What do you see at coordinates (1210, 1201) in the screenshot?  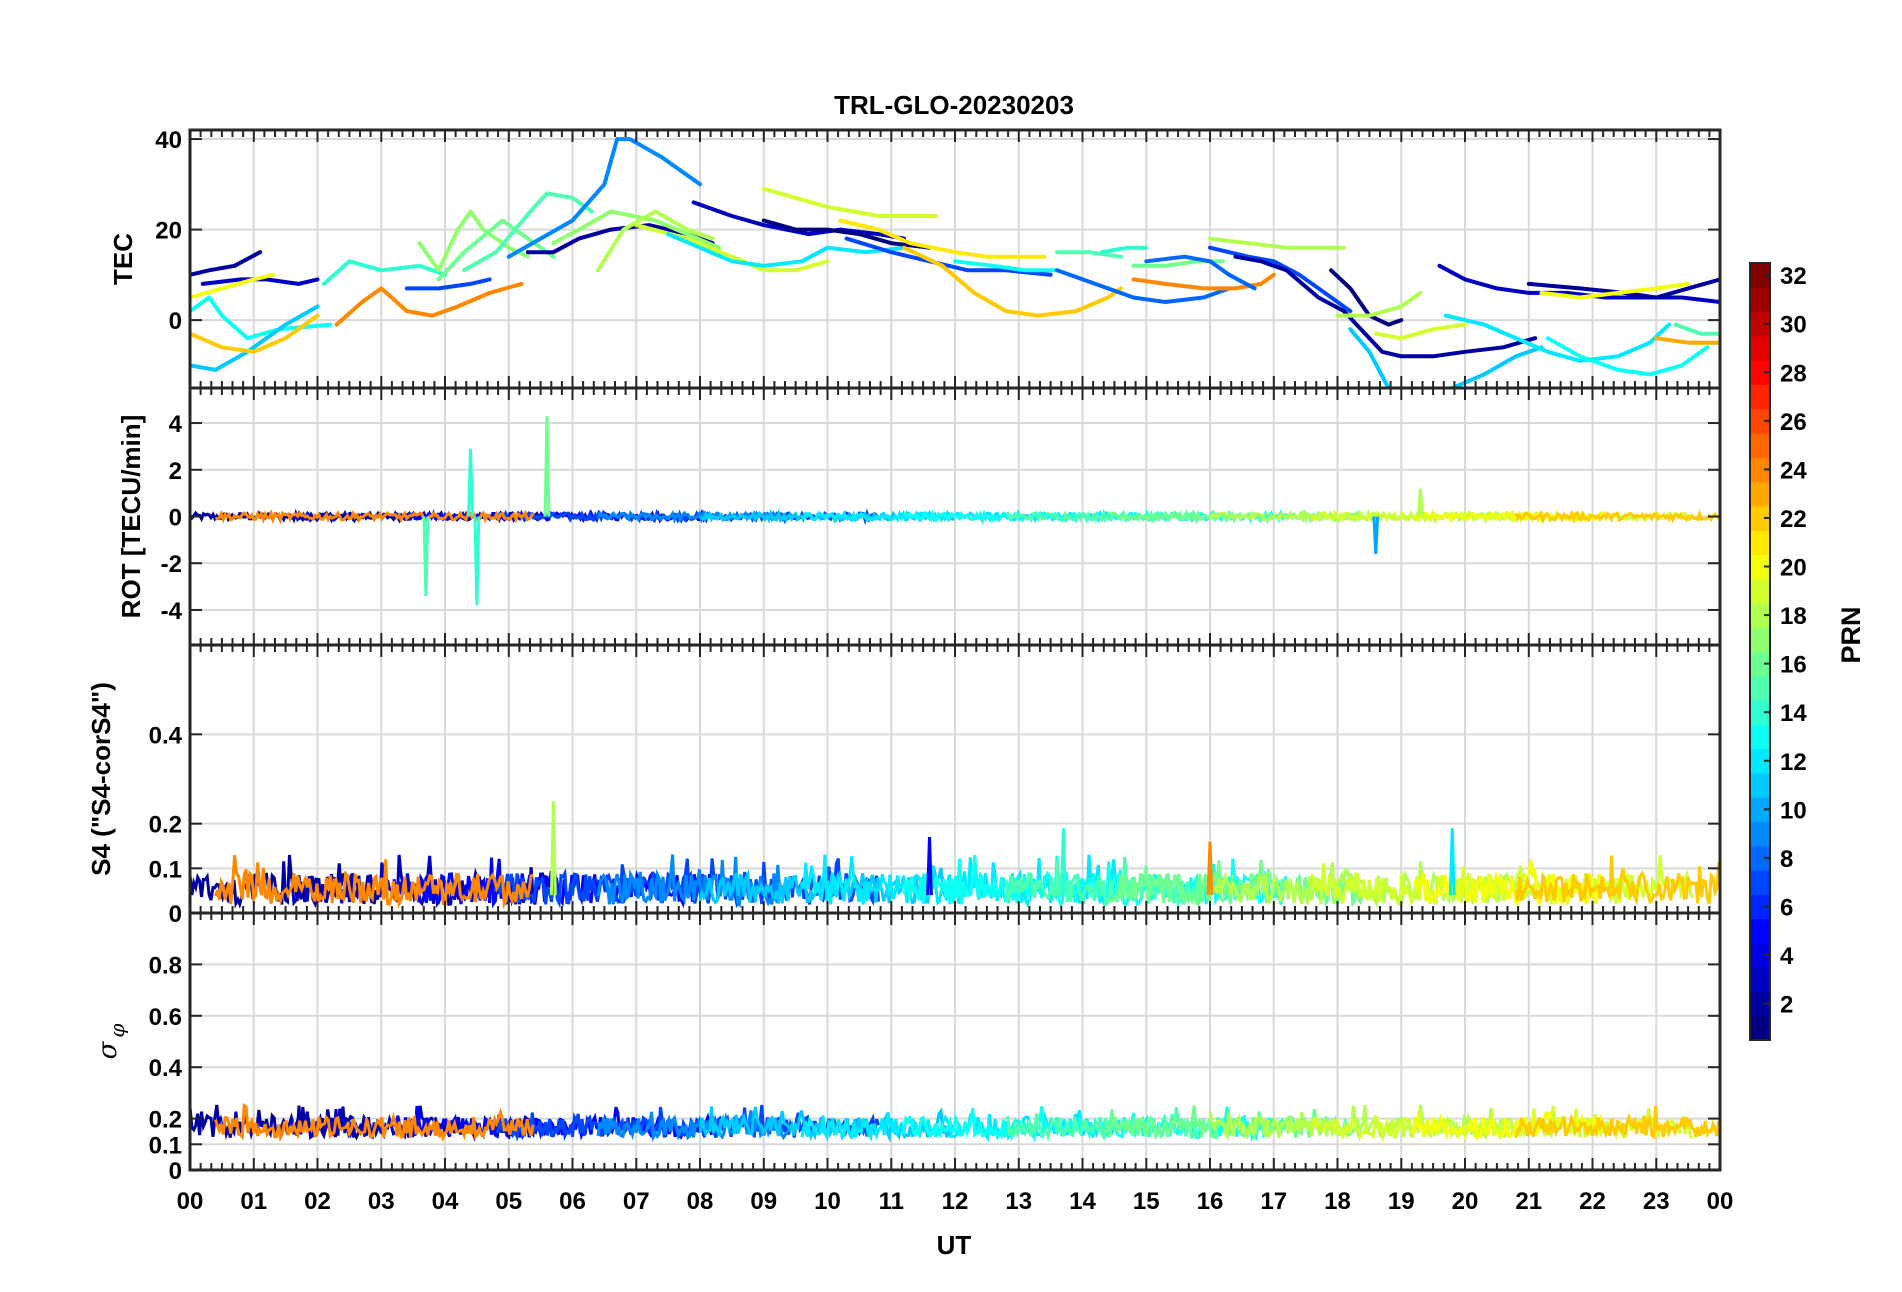 I see `x-tick-label: 16` at bounding box center [1210, 1201].